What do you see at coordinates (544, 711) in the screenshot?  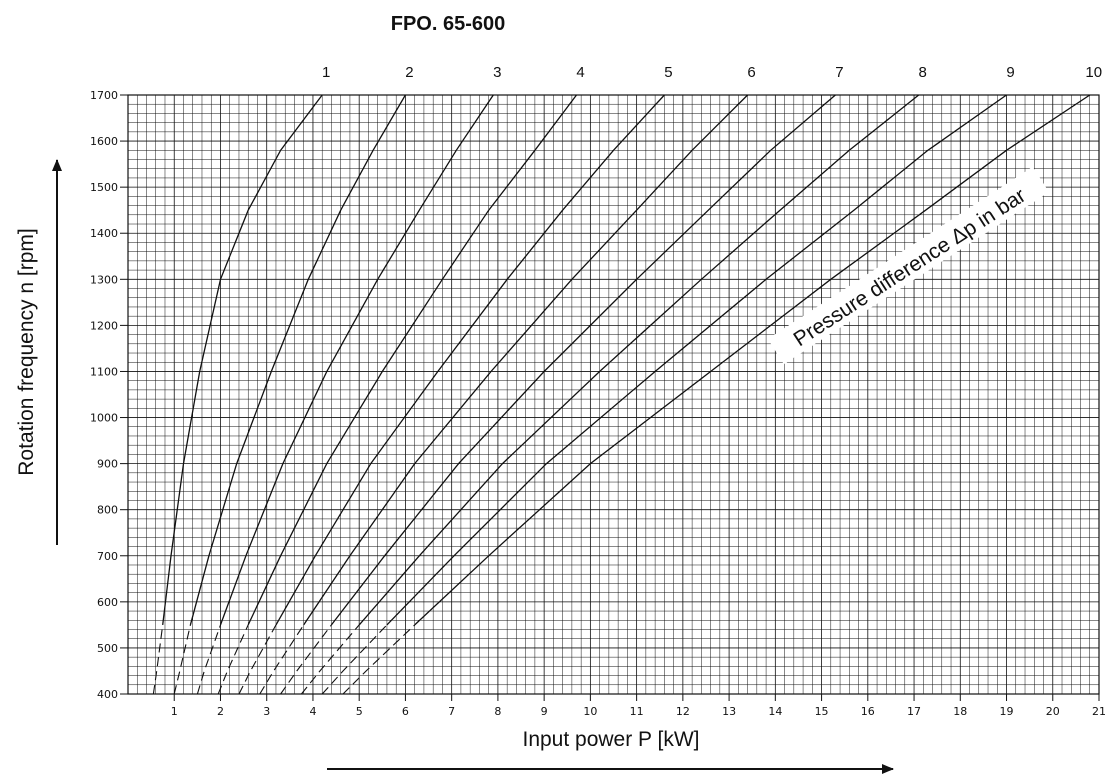 I see `x-tick-label: 9` at bounding box center [544, 711].